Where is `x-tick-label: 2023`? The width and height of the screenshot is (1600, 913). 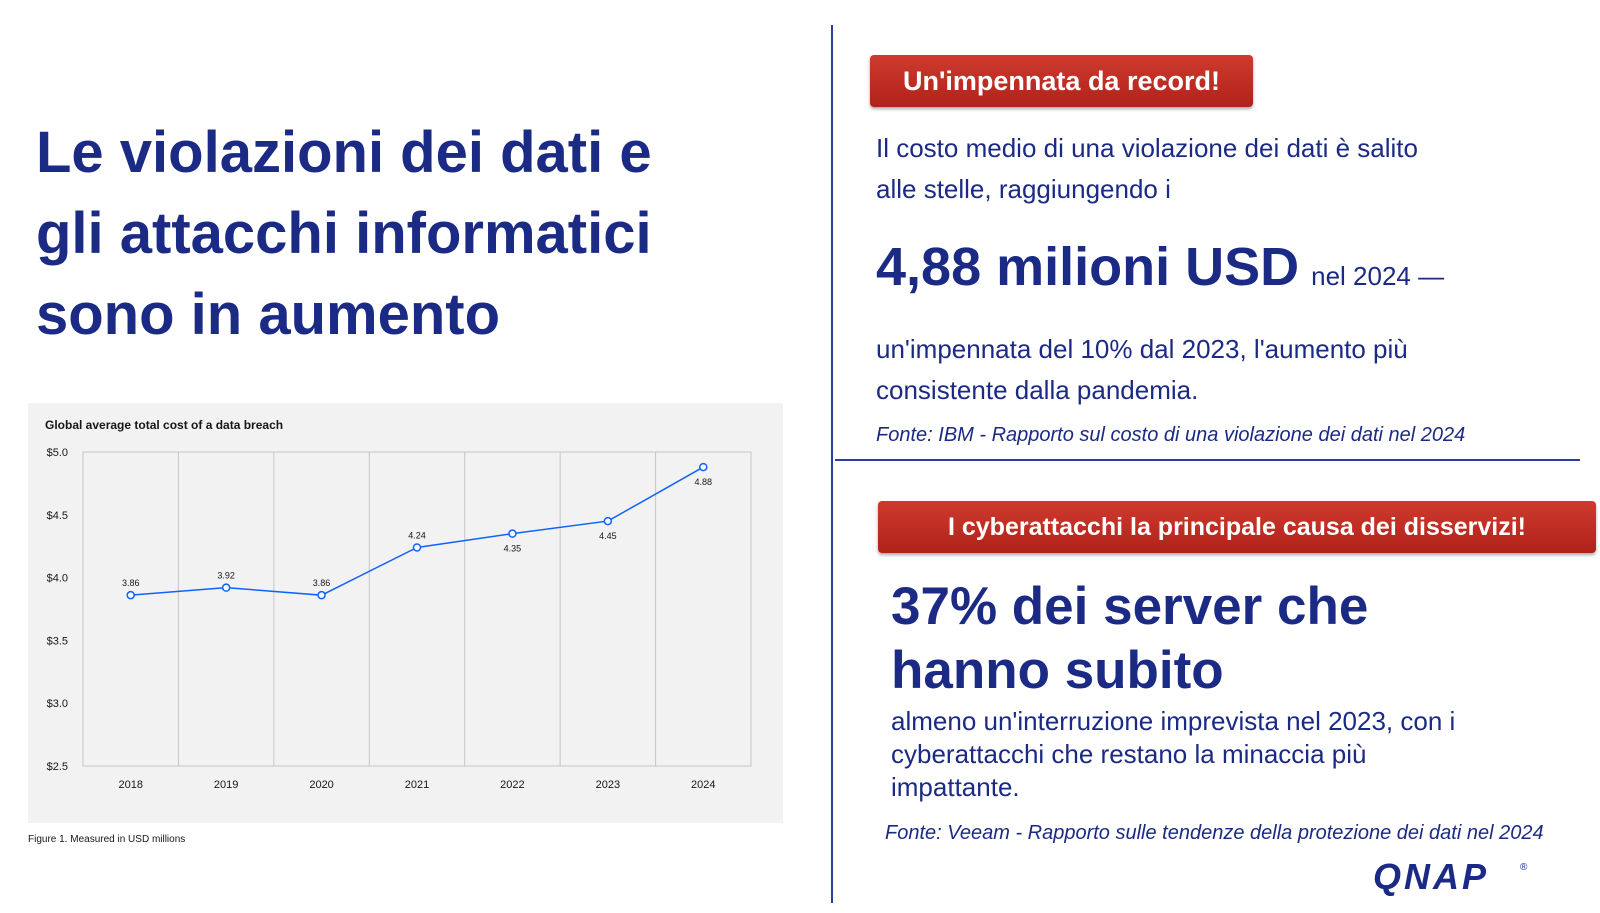
x-tick-label: 2023 is located at coordinates (608, 785).